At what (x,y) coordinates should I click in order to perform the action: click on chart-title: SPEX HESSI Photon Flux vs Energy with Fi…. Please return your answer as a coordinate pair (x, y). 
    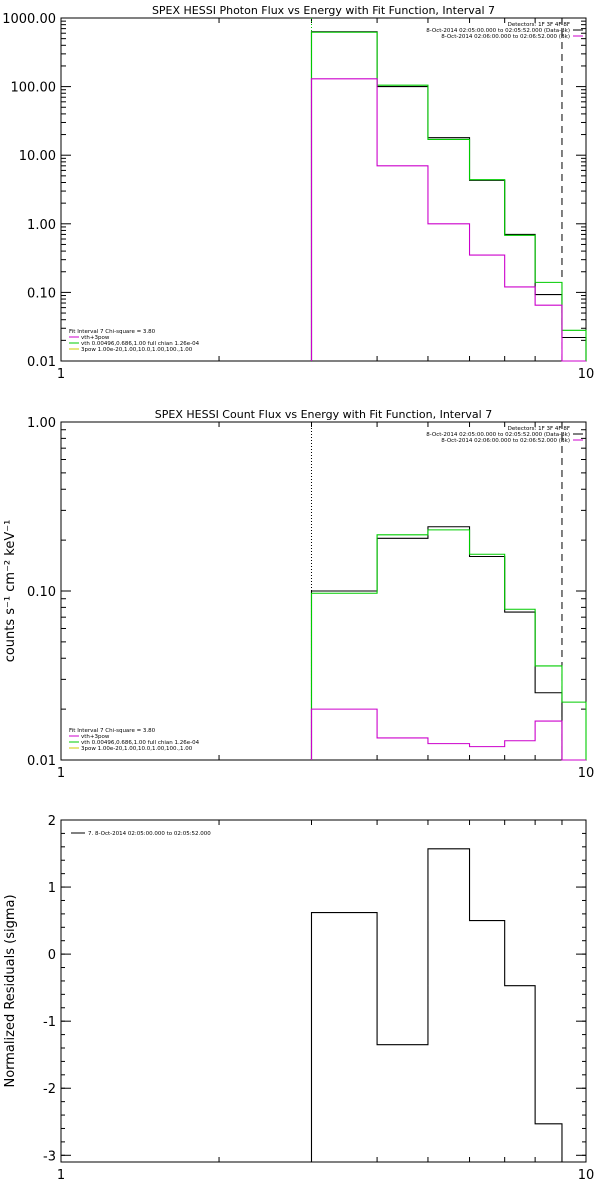
    Looking at the image, I should click on (323, 10).